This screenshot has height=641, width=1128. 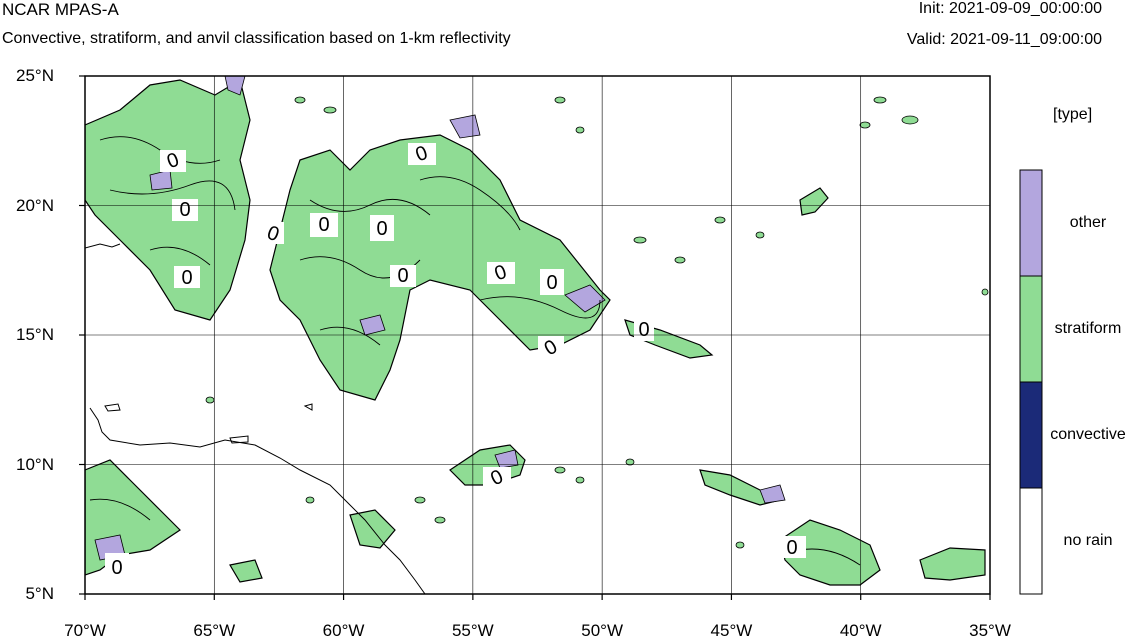 What do you see at coordinates (39, 593) in the screenshot?
I see `lat-tick-label: 5°N` at bounding box center [39, 593].